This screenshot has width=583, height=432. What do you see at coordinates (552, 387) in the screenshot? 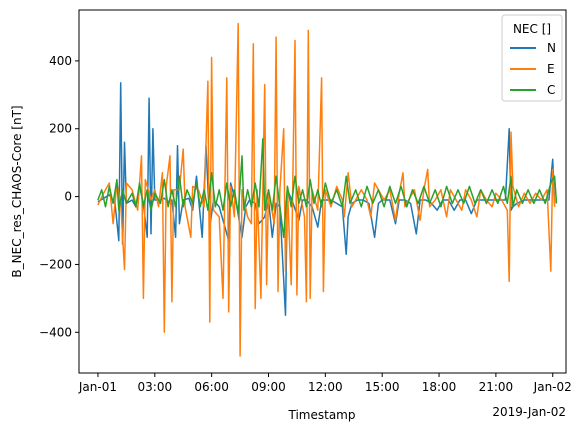
I see `x-tick-label: Jan-02` at bounding box center [552, 387].